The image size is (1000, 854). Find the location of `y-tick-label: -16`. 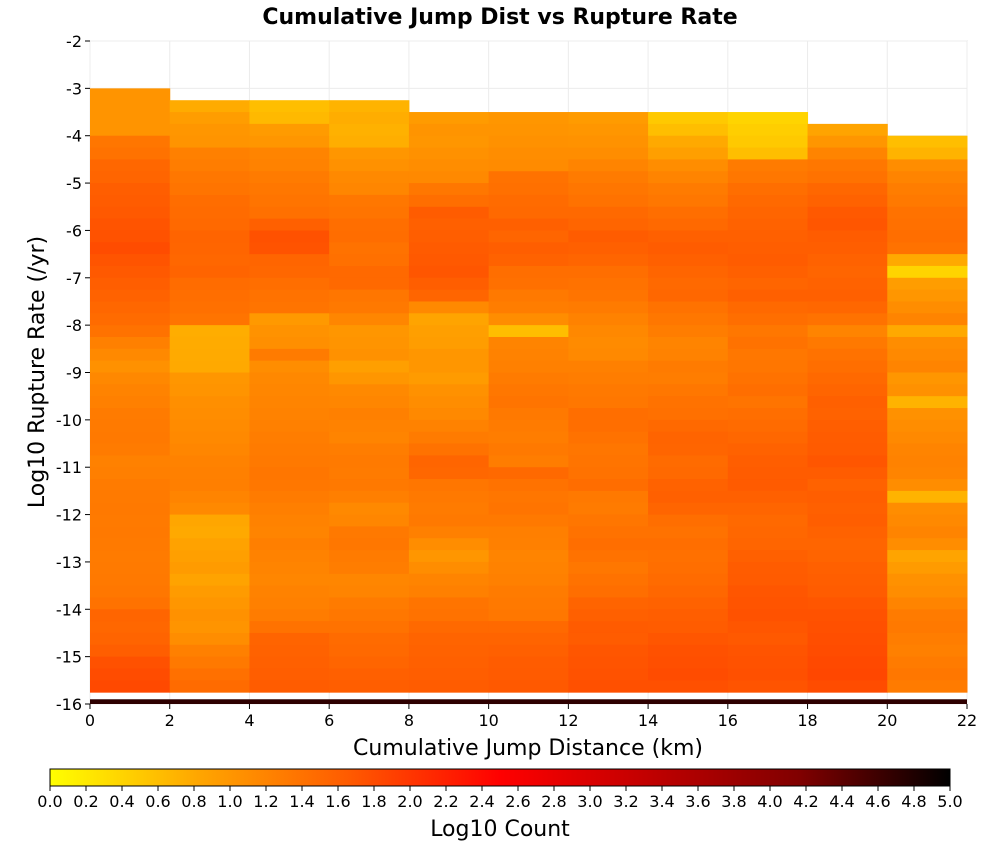

y-tick-label: -16 is located at coordinates (69, 704).